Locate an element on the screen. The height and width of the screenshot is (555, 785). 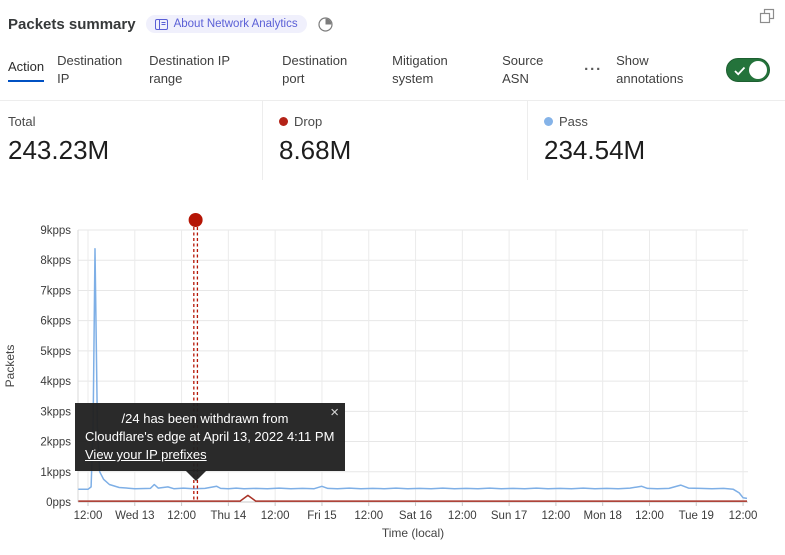
about-network-analytics-badge: About Network Analytics is located at coordinates (226, 24).